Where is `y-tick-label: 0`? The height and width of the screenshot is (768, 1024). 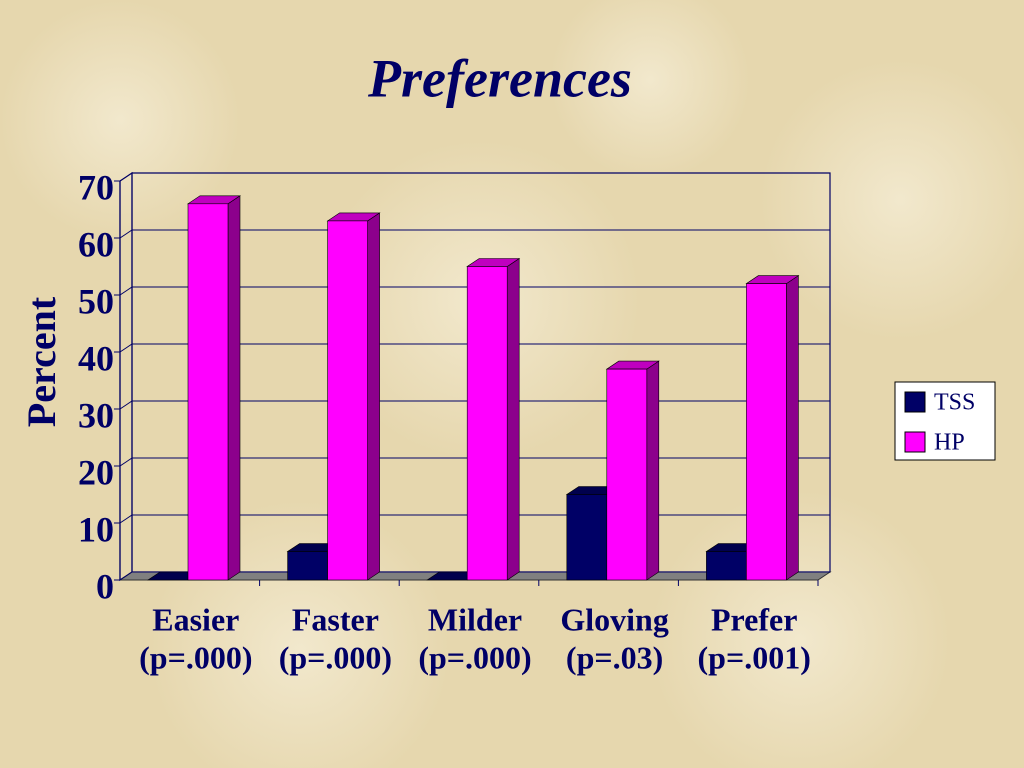 y-tick-label: 0 is located at coordinates (105, 586).